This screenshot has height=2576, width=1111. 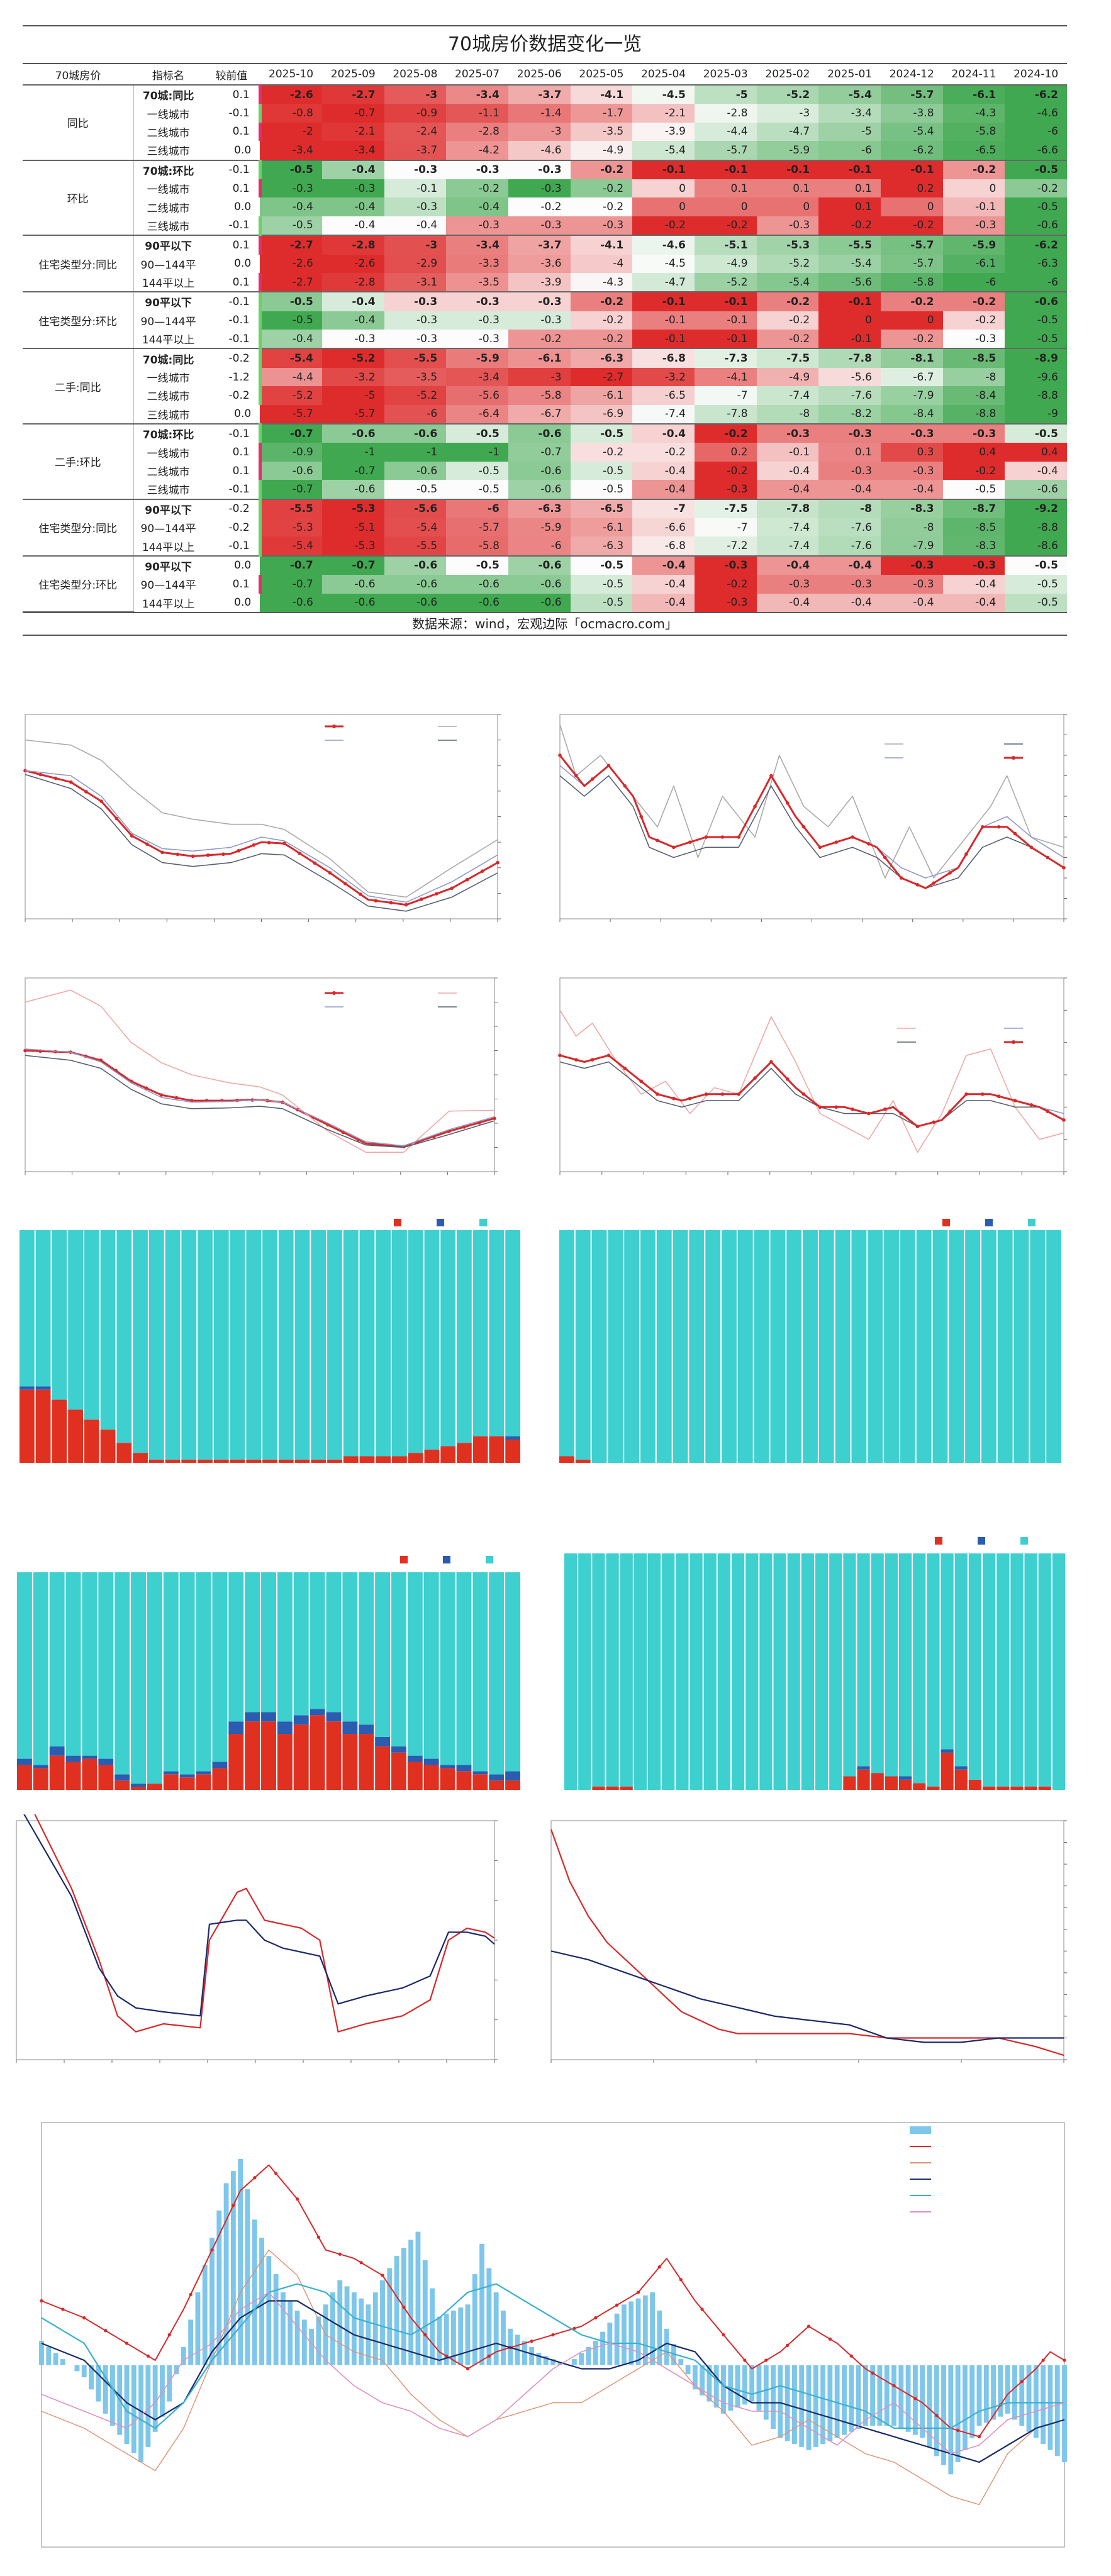 What do you see at coordinates (725, 377) in the screenshot?
I see `value-cell: -4.1` at bounding box center [725, 377].